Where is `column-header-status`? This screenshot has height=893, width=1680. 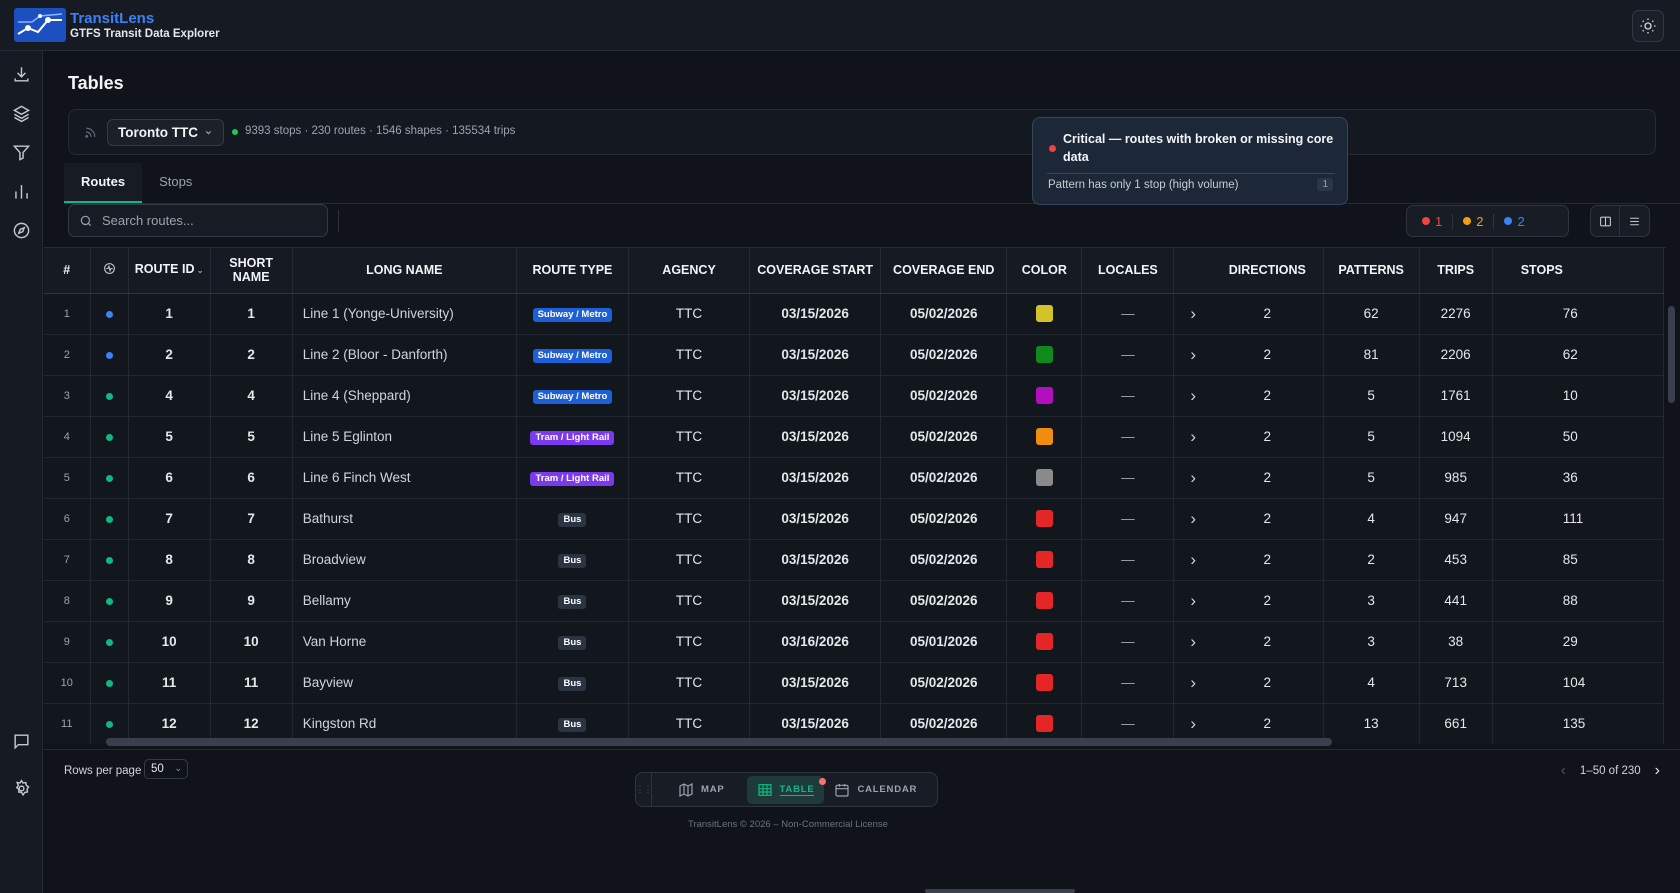 column-header-status is located at coordinates (109, 271).